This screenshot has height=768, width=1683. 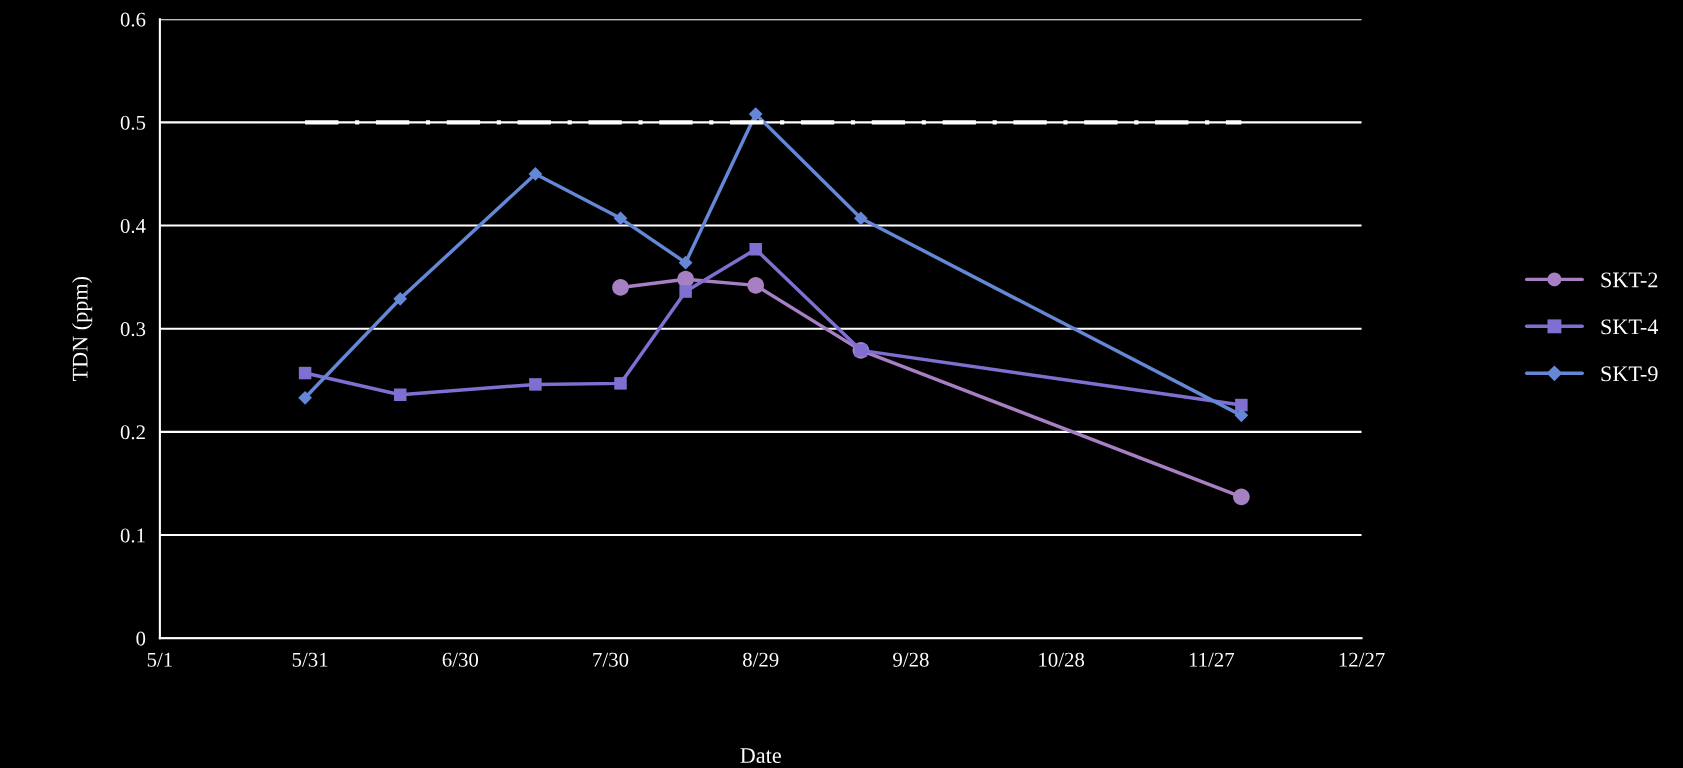 I want to click on y-tick-label: 0.3, so click(x=133, y=329).